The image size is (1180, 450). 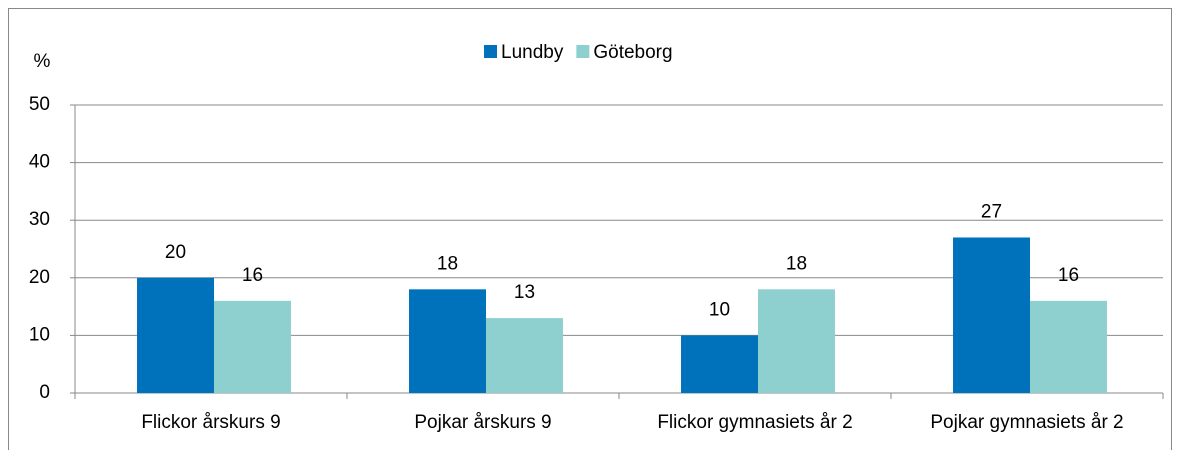 I want to click on data-label: 27, so click(x=991, y=211).